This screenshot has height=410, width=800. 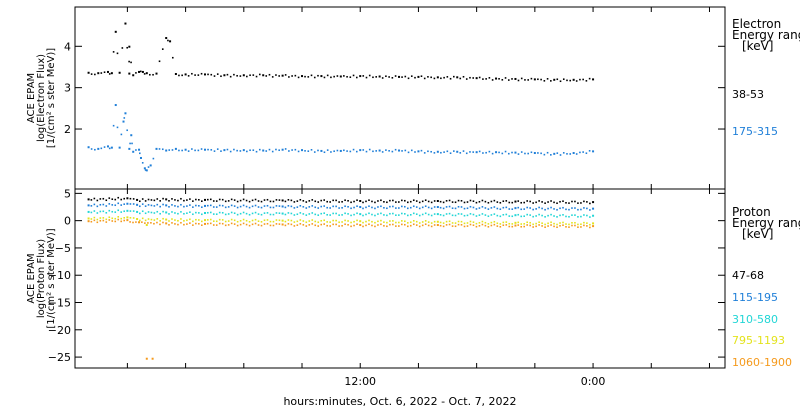 What do you see at coordinates (755, 297) in the screenshot?
I see `legend-entry: 115-195` at bounding box center [755, 297].